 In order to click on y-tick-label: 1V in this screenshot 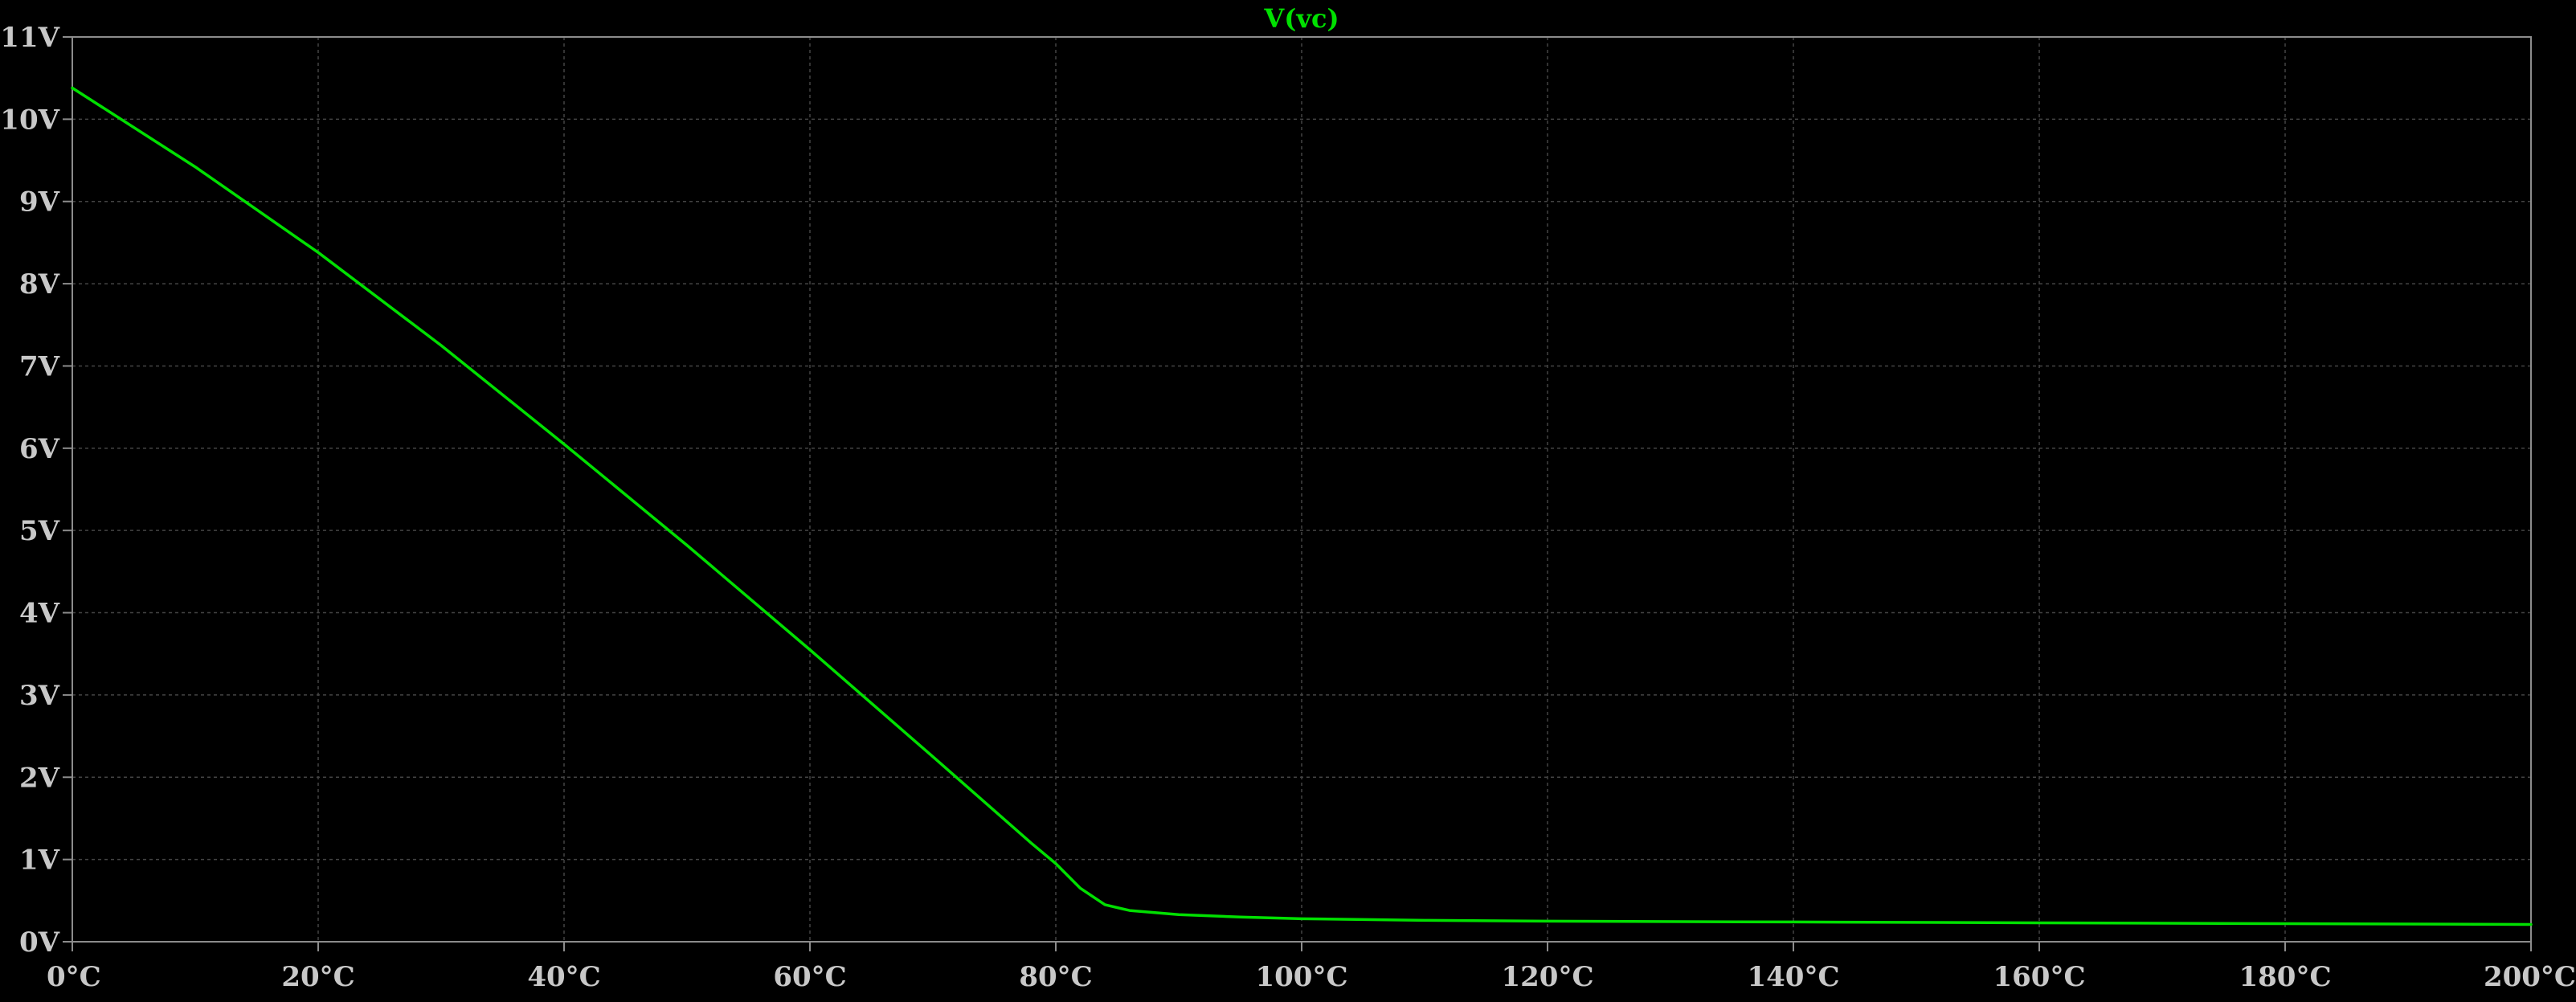, I will do `click(39, 861)`.